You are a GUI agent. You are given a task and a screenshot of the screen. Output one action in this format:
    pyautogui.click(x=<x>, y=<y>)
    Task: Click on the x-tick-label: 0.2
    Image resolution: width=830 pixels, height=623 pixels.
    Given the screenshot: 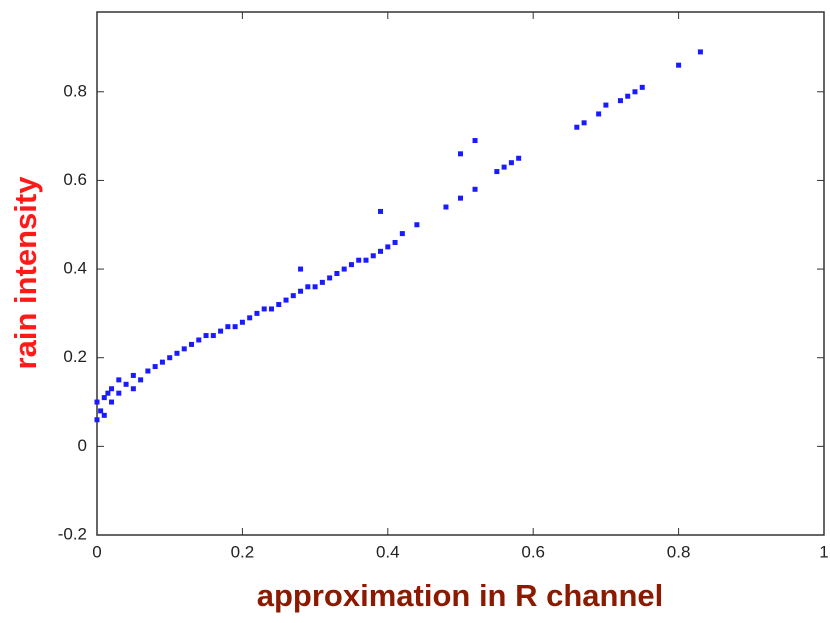 What is the action you would take?
    pyautogui.click(x=243, y=551)
    